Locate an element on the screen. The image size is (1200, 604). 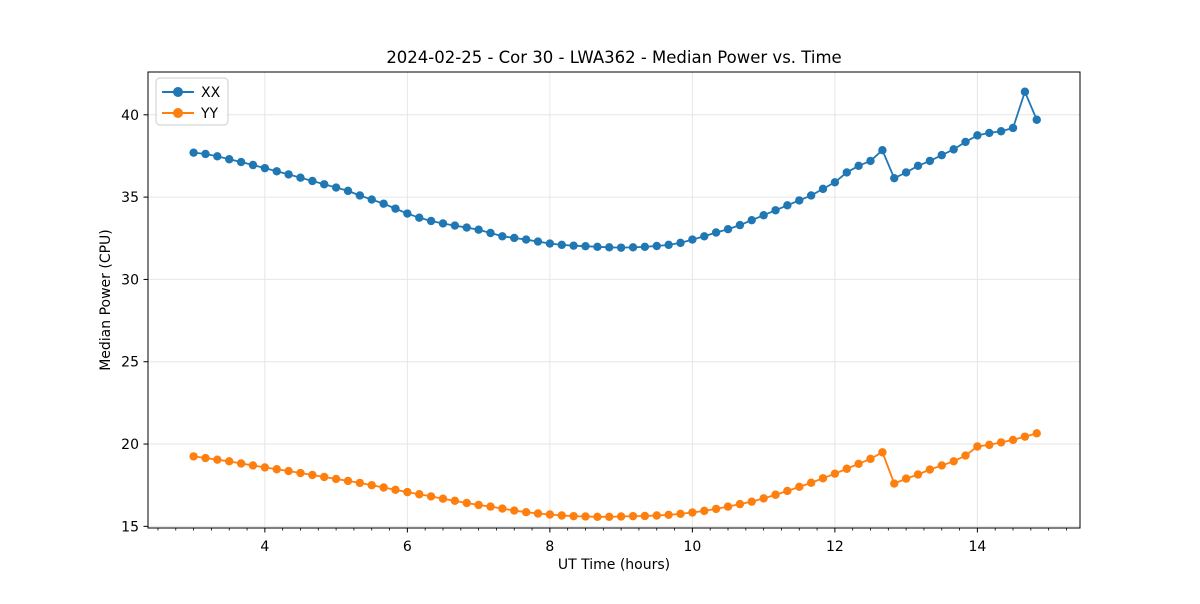
series-yy-line is located at coordinates (615, 475).